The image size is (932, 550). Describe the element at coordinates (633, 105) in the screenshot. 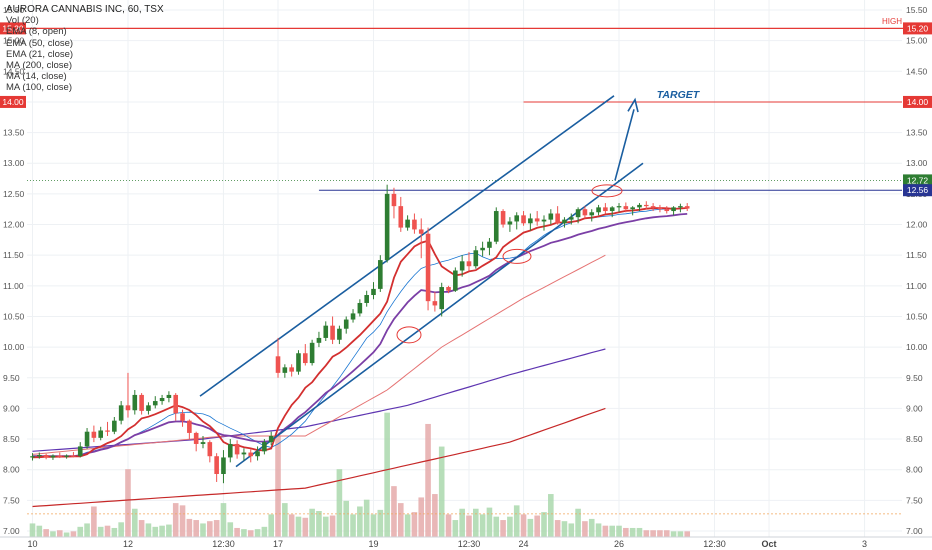

I see `arrow-head` at that location.